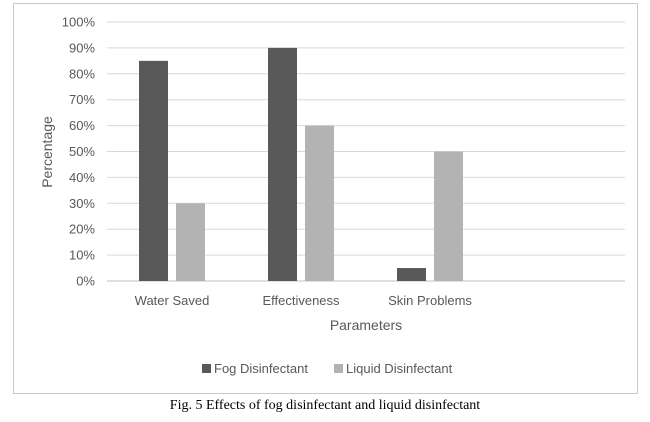 The width and height of the screenshot is (650, 422). I want to click on y-tick-label: 50%, so click(82, 151).